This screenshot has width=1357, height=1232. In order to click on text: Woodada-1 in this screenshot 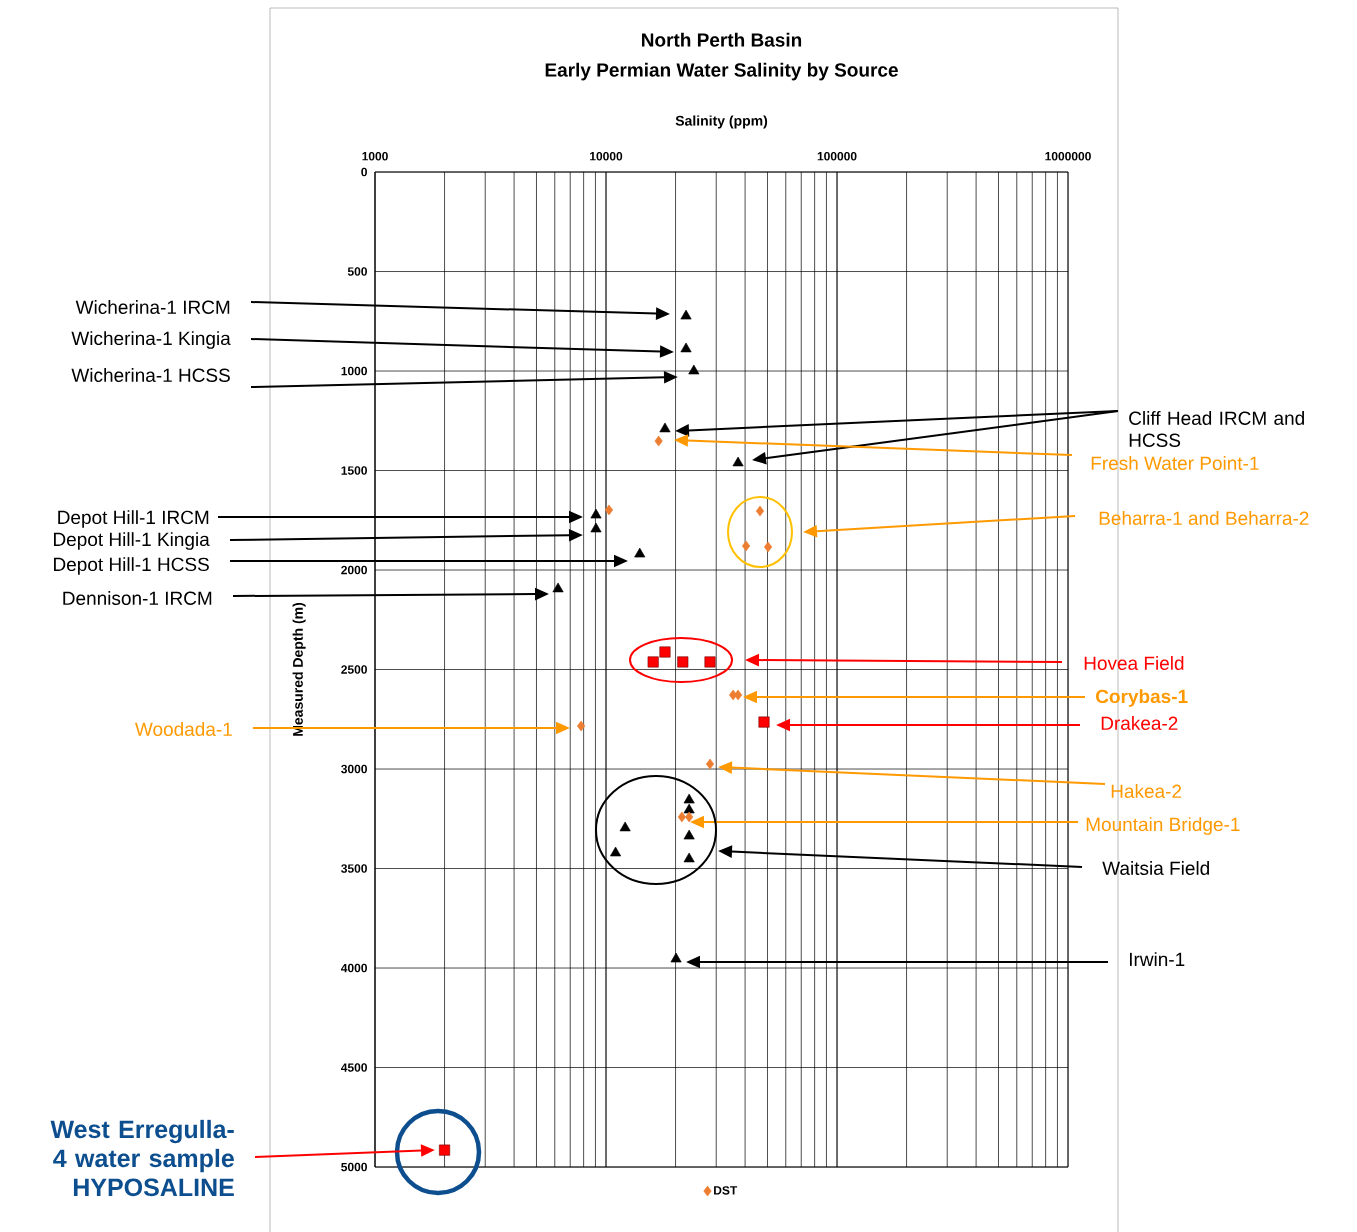, I will do `click(183, 729)`.